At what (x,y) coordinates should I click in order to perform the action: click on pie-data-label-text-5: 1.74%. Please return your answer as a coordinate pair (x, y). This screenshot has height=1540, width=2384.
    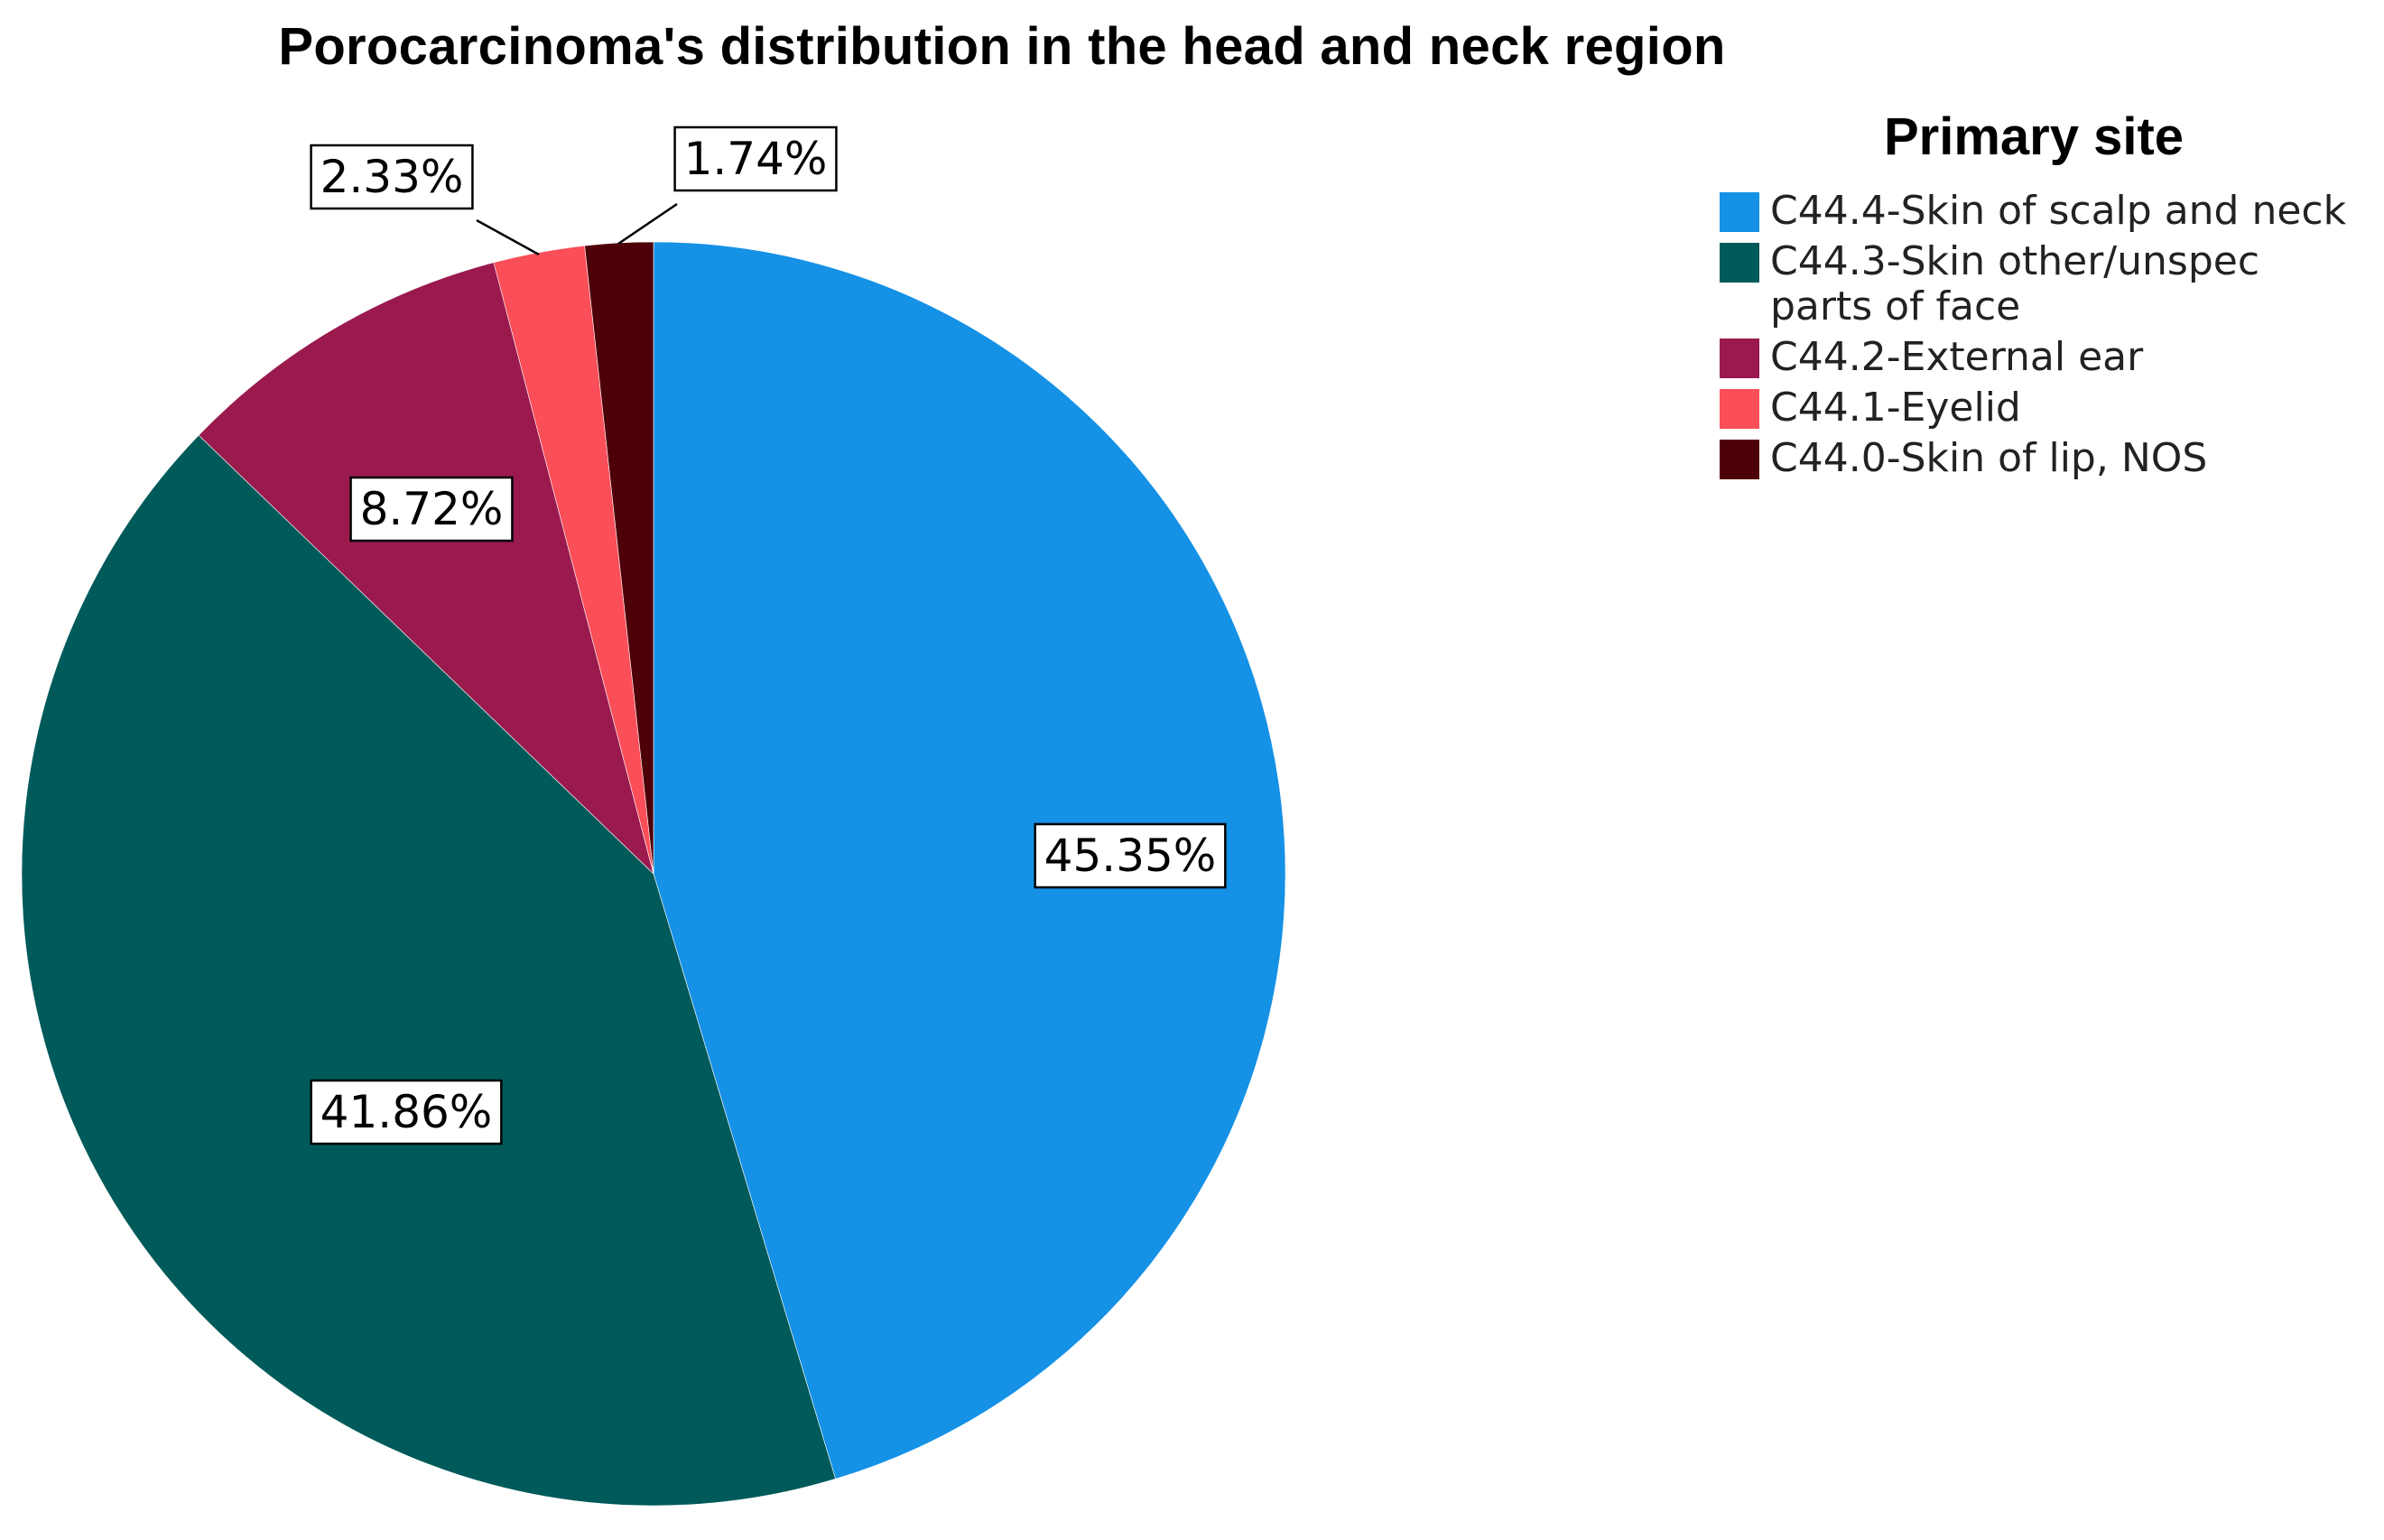
    Looking at the image, I should click on (756, 159).